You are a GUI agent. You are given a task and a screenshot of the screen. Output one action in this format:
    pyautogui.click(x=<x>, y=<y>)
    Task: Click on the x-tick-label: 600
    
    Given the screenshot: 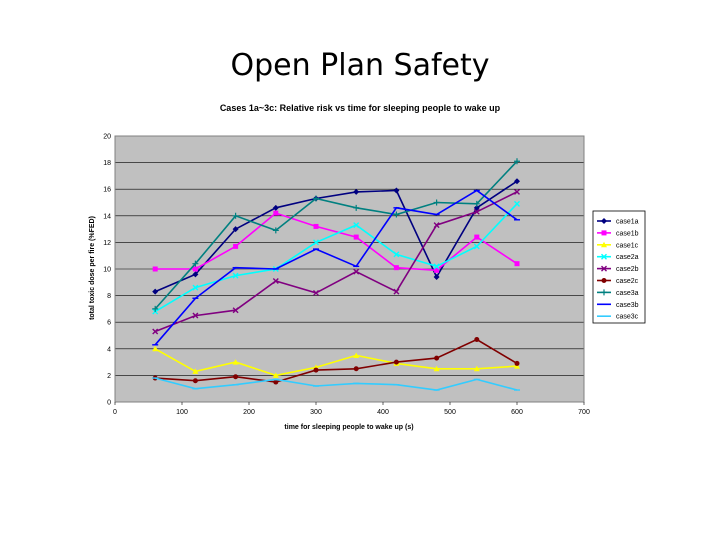 What is the action you would take?
    pyautogui.click(x=517, y=412)
    